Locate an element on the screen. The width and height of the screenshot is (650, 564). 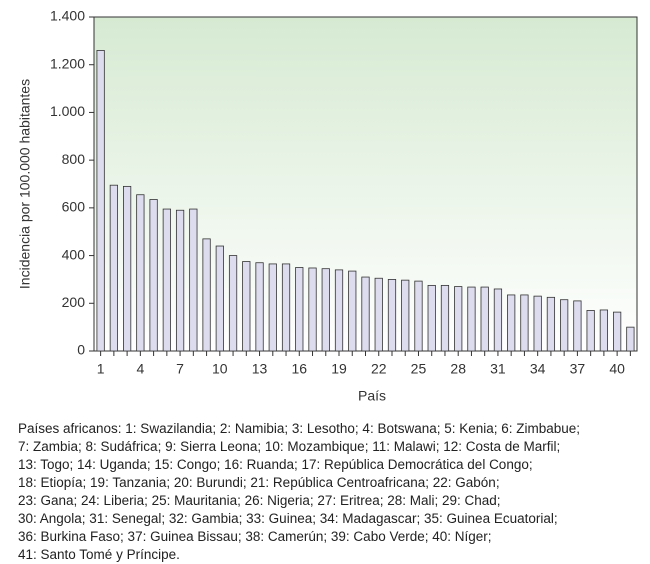
x-tick-label: 16 is located at coordinates (299, 369).